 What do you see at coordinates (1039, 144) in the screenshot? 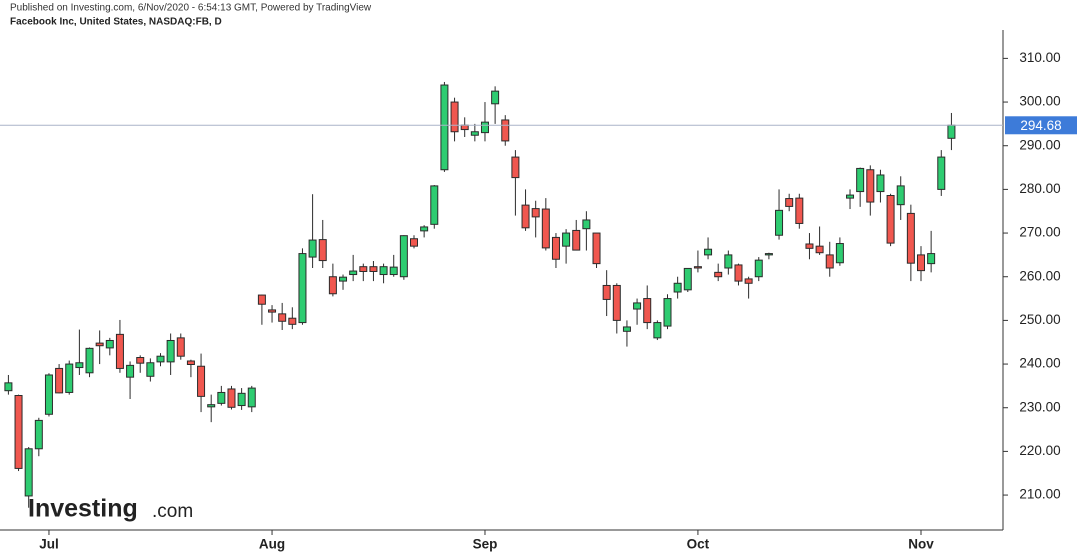
I see `y-tick-label: 290.00` at bounding box center [1039, 144].